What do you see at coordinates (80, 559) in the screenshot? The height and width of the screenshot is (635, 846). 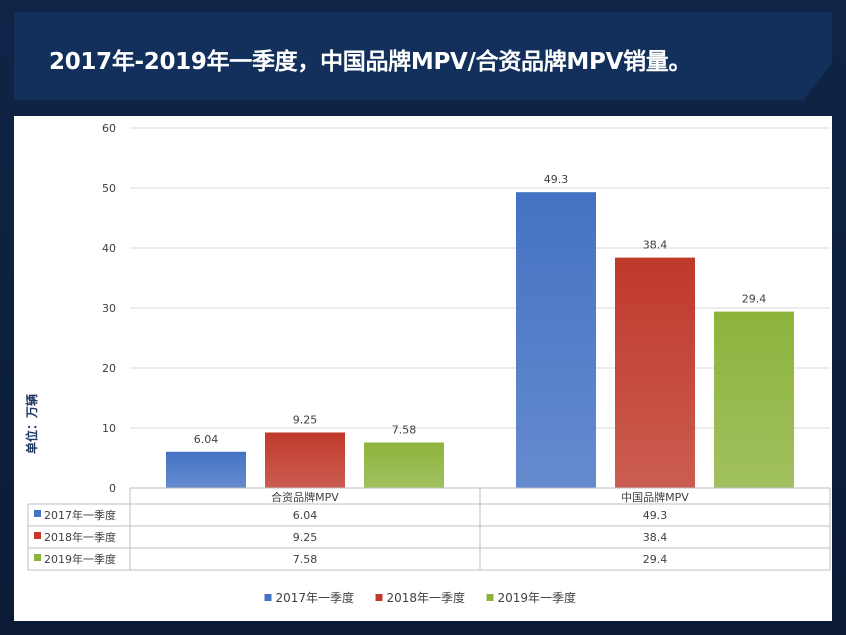 I see `table-row-label: 2019年一季度` at bounding box center [80, 559].